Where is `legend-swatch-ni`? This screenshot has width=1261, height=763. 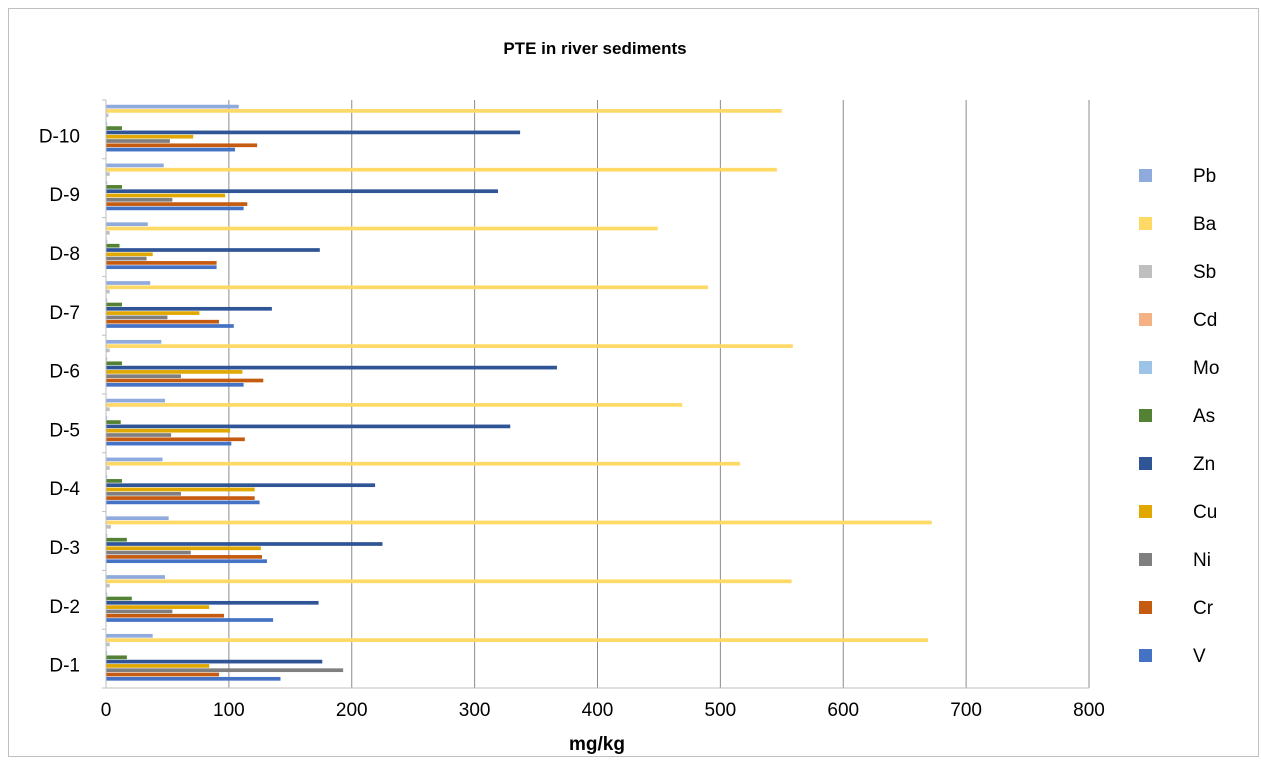
legend-swatch-ni is located at coordinates (1145, 559).